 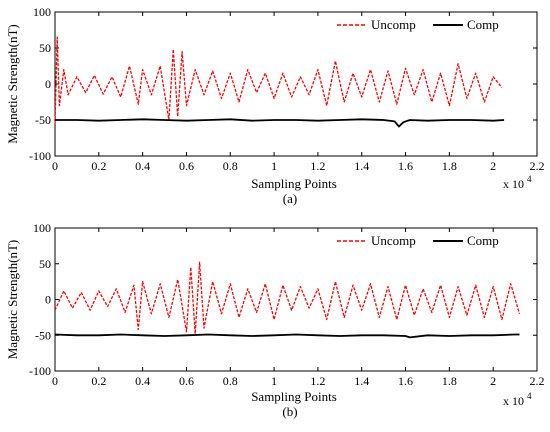 What do you see at coordinates (290, 198) in the screenshot?
I see `panel-label: (a)` at bounding box center [290, 198].